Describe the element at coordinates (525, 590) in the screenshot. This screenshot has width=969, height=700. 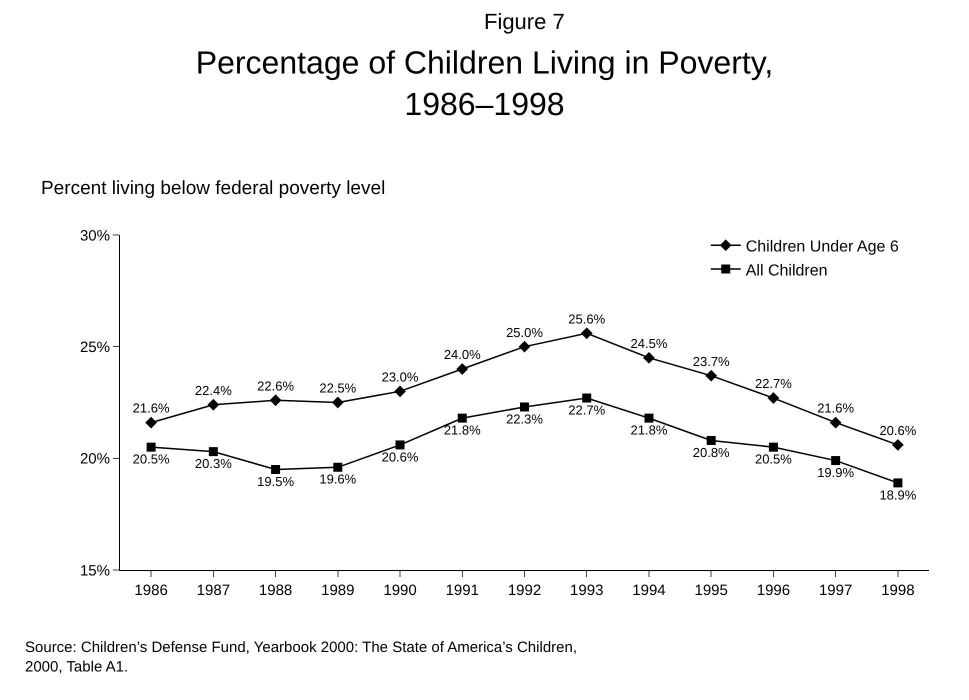
I see `x-tick-label: 1992` at that location.